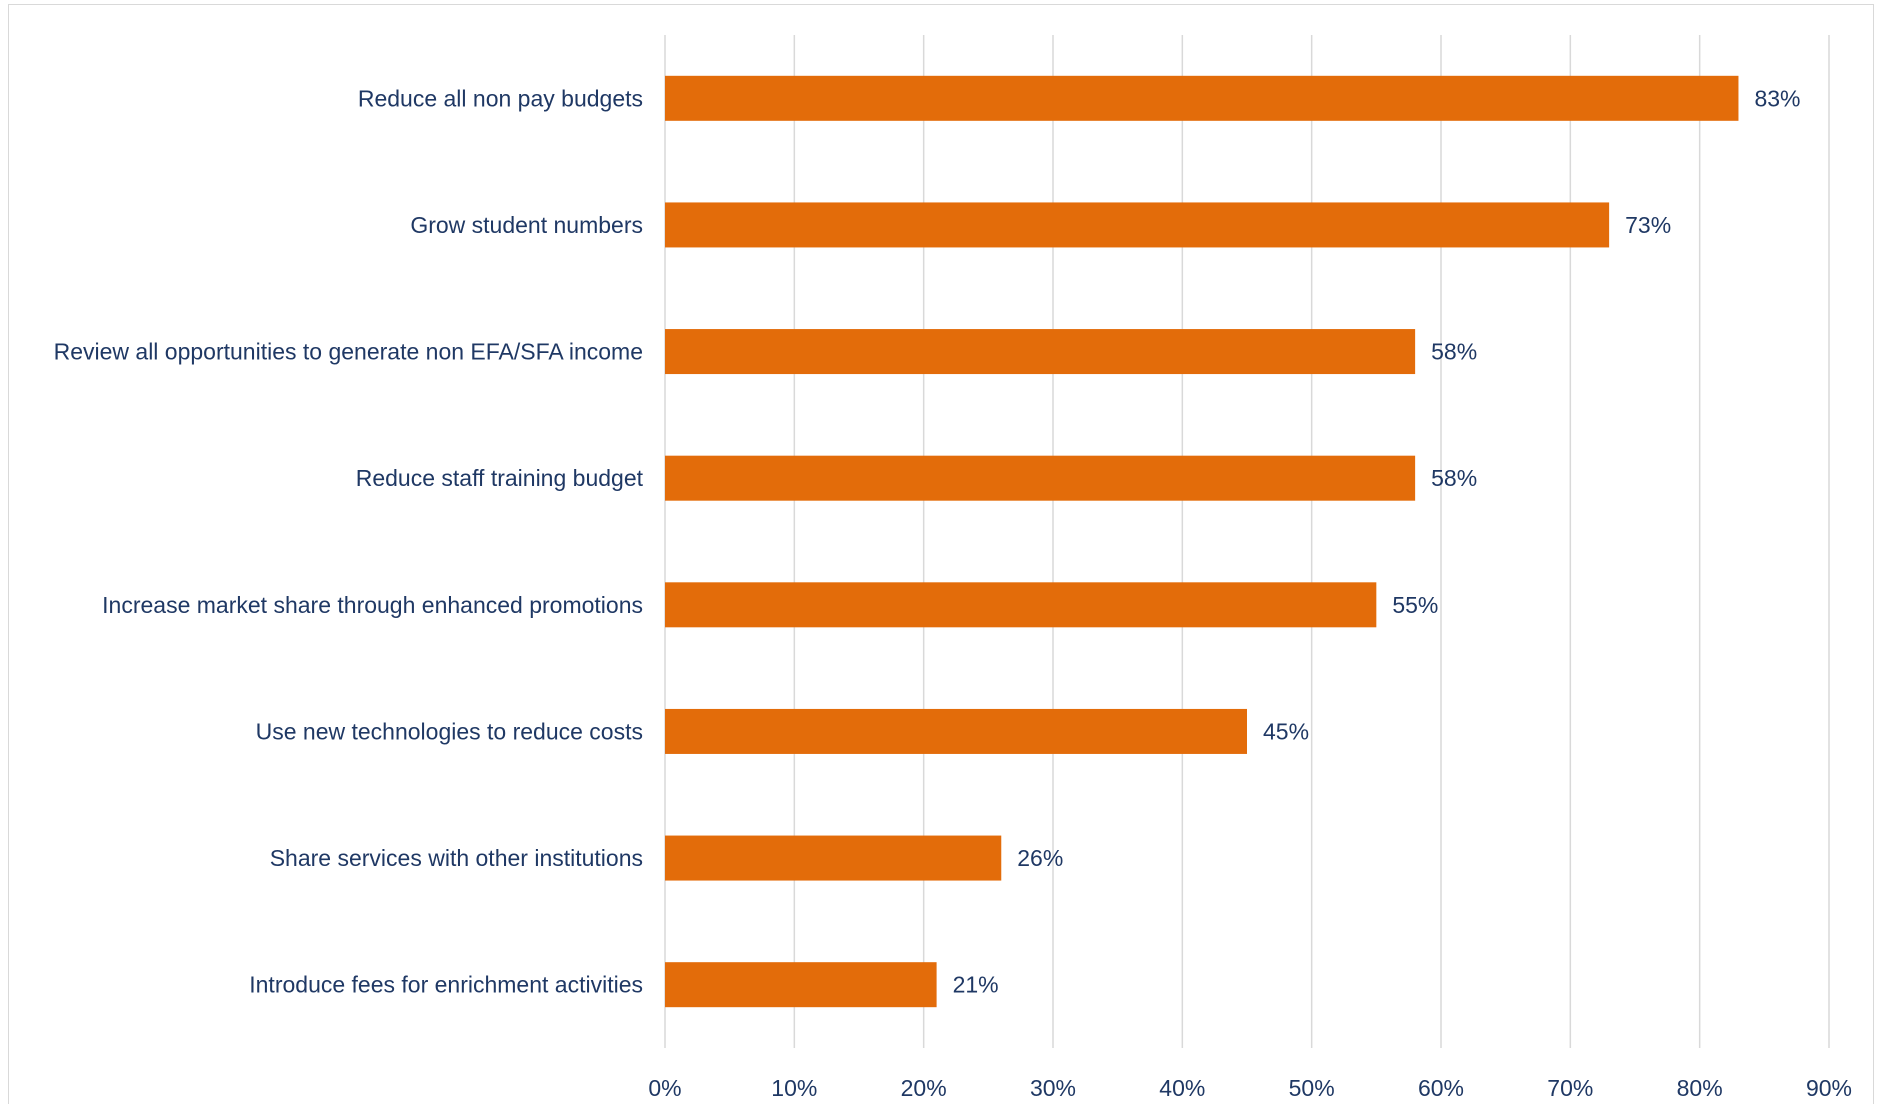 The image size is (1883, 1112). Describe the element at coordinates (1182, 1088) in the screenshot. I see `x-tick-label: 40%` at that location.